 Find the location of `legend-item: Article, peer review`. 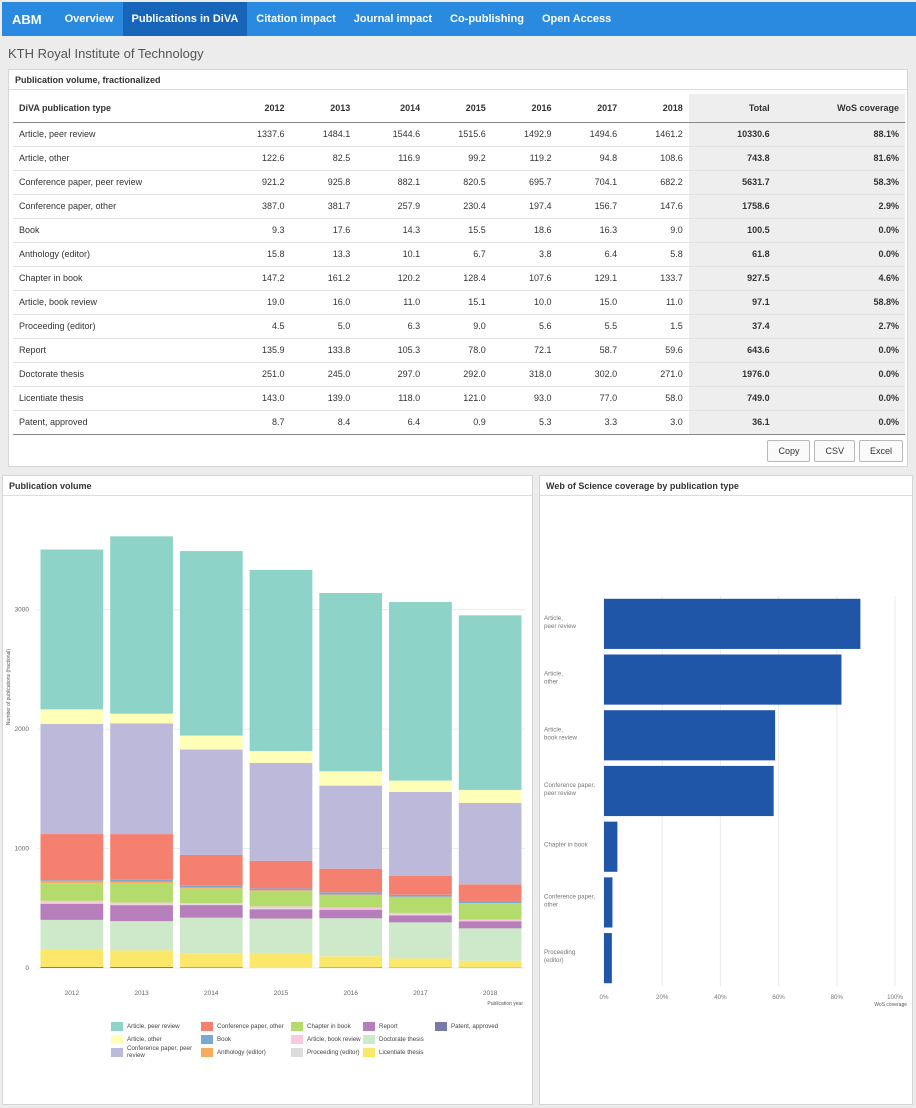

legend-item: Article, peer review is located at coordinates (156, 1026).